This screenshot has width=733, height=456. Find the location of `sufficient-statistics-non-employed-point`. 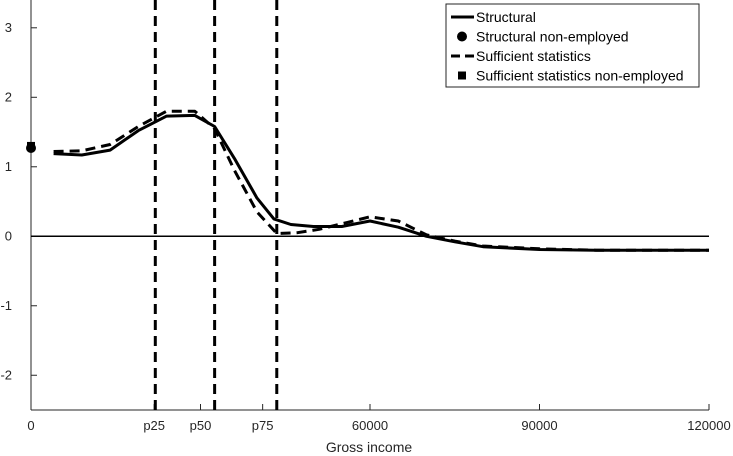

sufficient-statistics-non-employed-point is located at coordinates (31, 145).